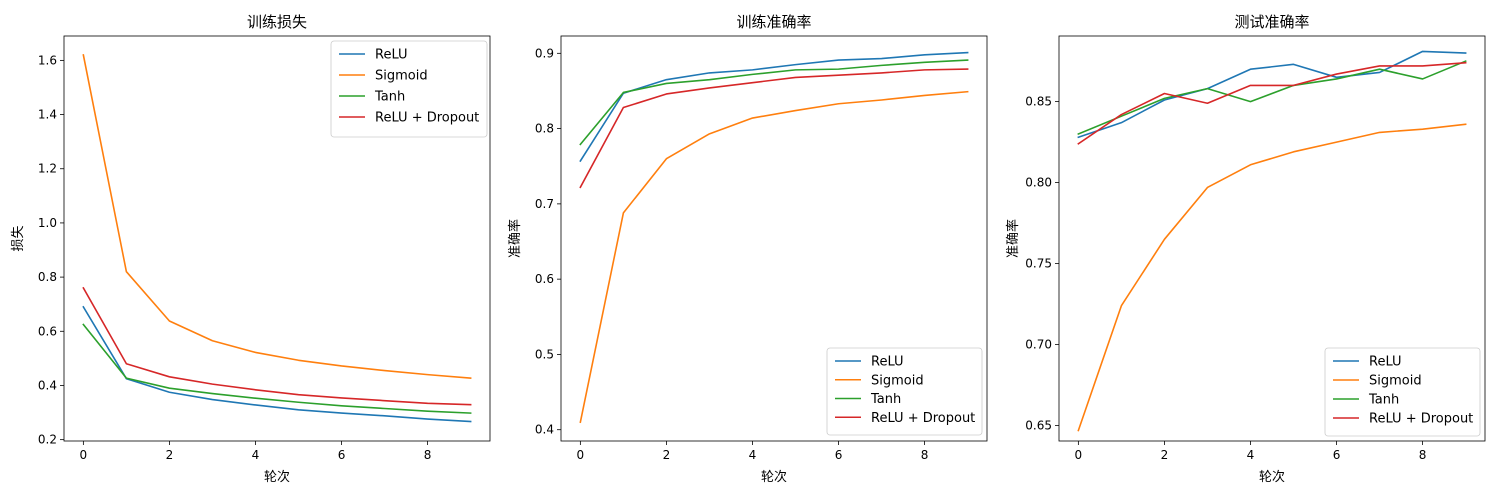  Describe the element at coordinates (18, 238) in the screenshot. I see `y-axis-label: 损失` at that location.